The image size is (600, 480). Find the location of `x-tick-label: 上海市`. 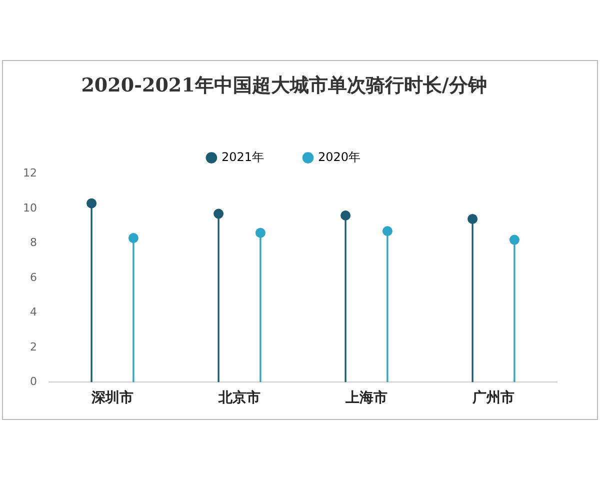

x-tick-label: 上海市 is located at coordinates (366, 397).